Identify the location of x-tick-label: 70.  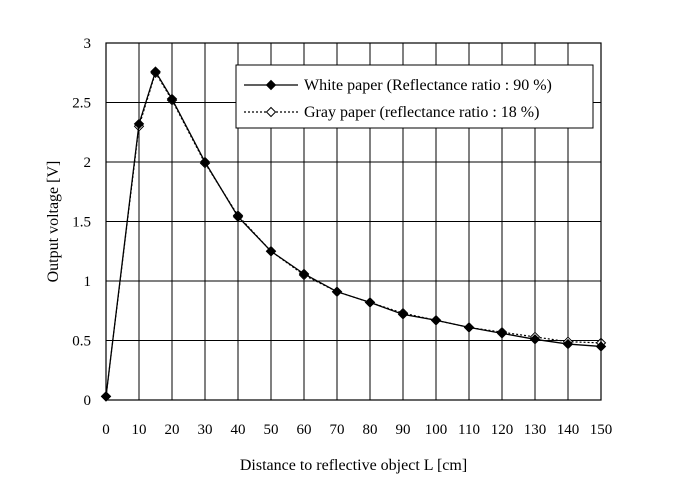
(337, 430).